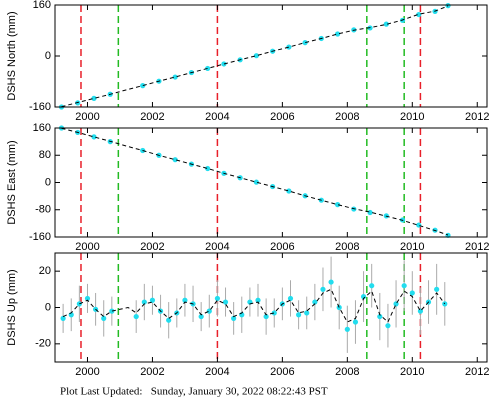 Image resolution: width=500 pixels, height=401 pixels. I want to click on model-line, so click(254, 305).